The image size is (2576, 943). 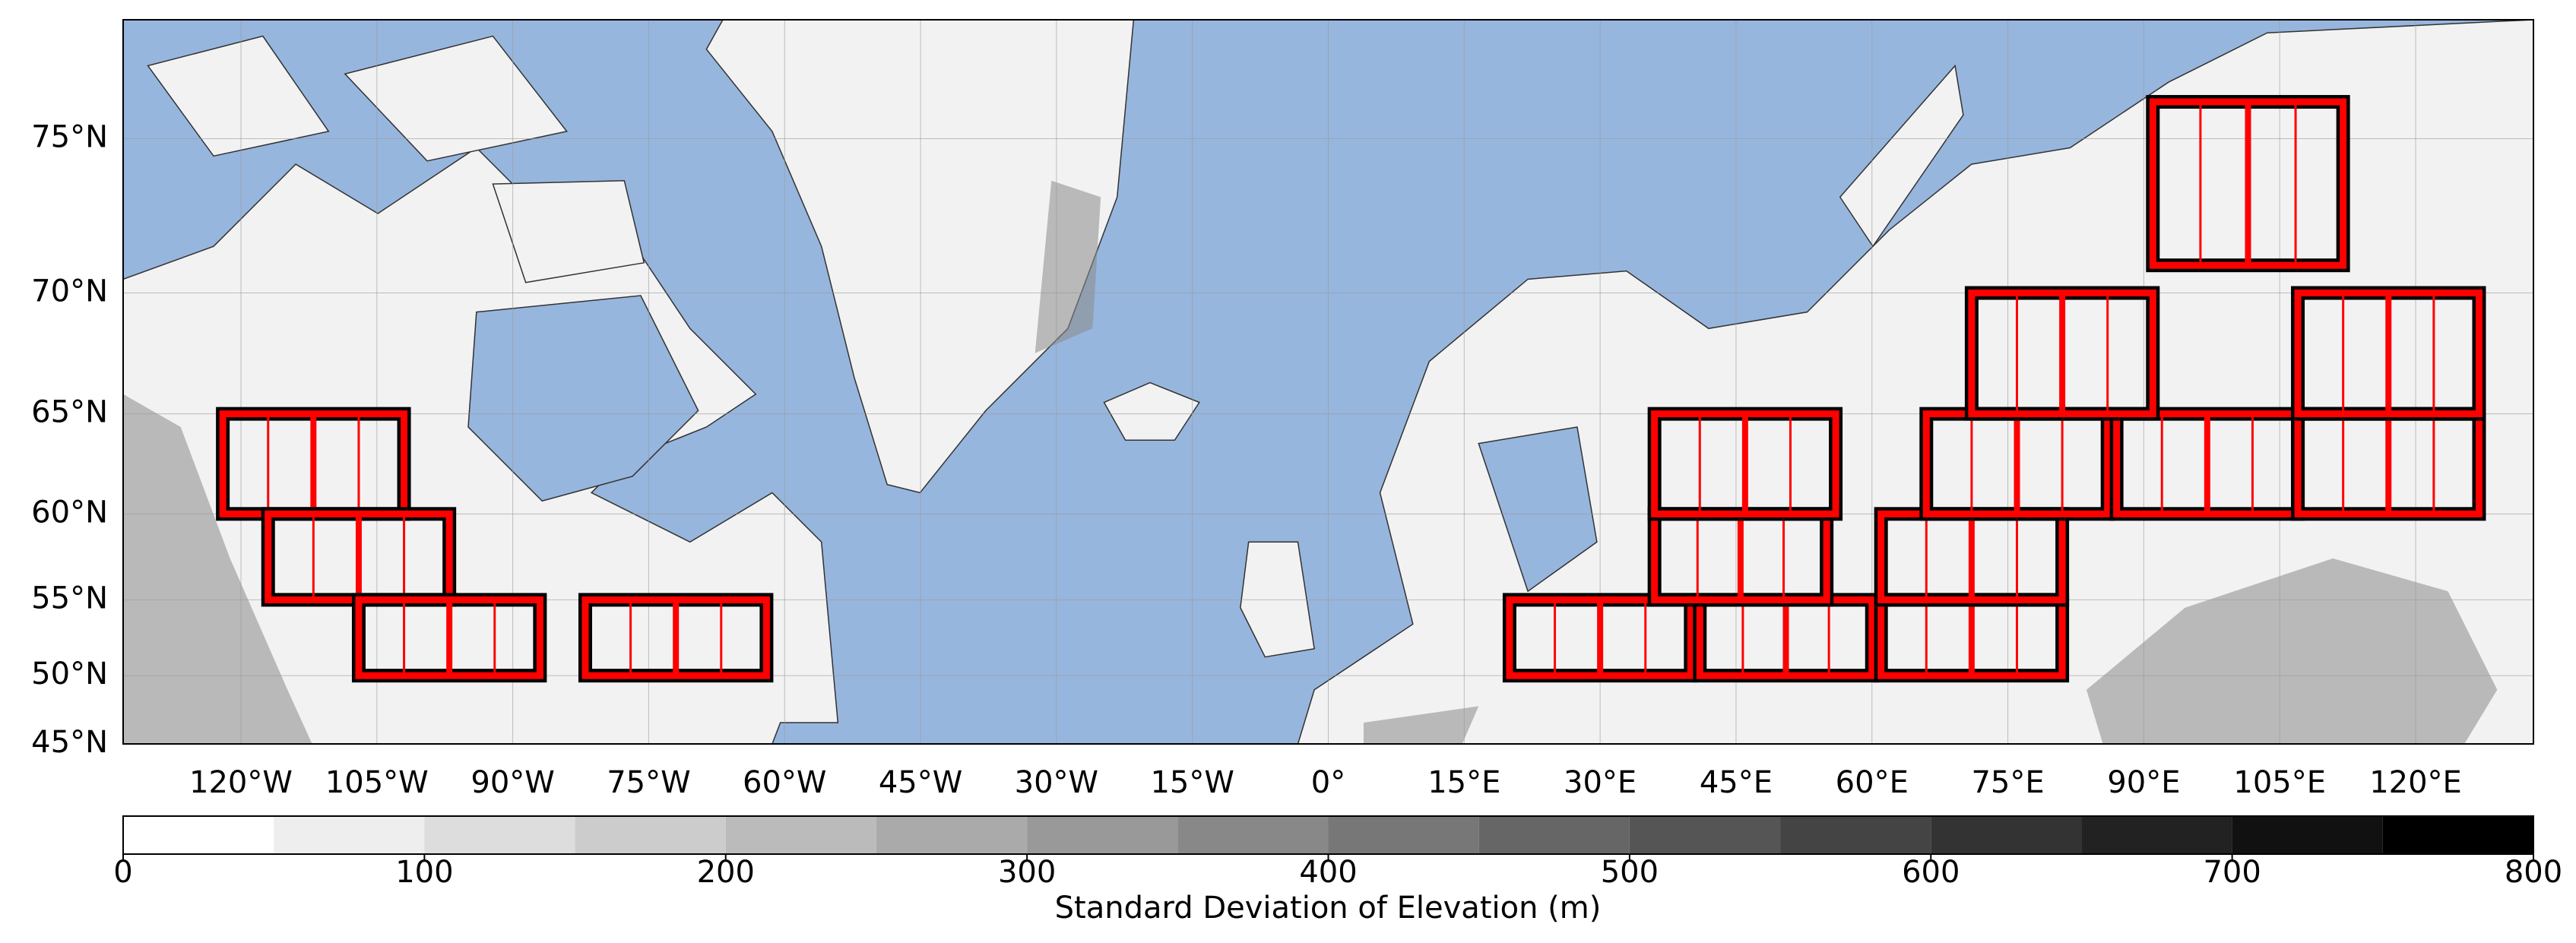 What do you see at coordinates (2415, 783) in the screenshot?
I see `x-tick-label: 120°E` at bounding box center [2415, 783].